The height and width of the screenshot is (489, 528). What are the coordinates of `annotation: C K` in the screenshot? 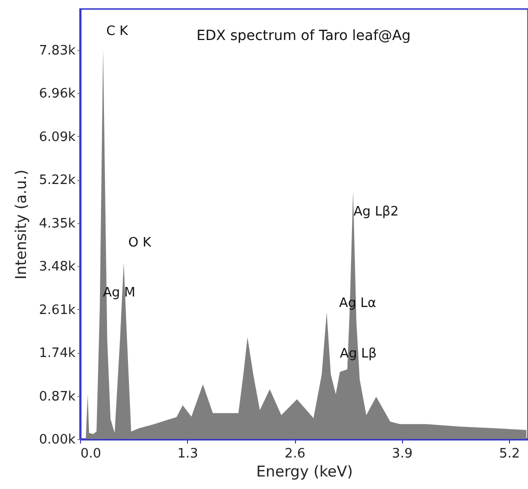 It's located at (117, 31).